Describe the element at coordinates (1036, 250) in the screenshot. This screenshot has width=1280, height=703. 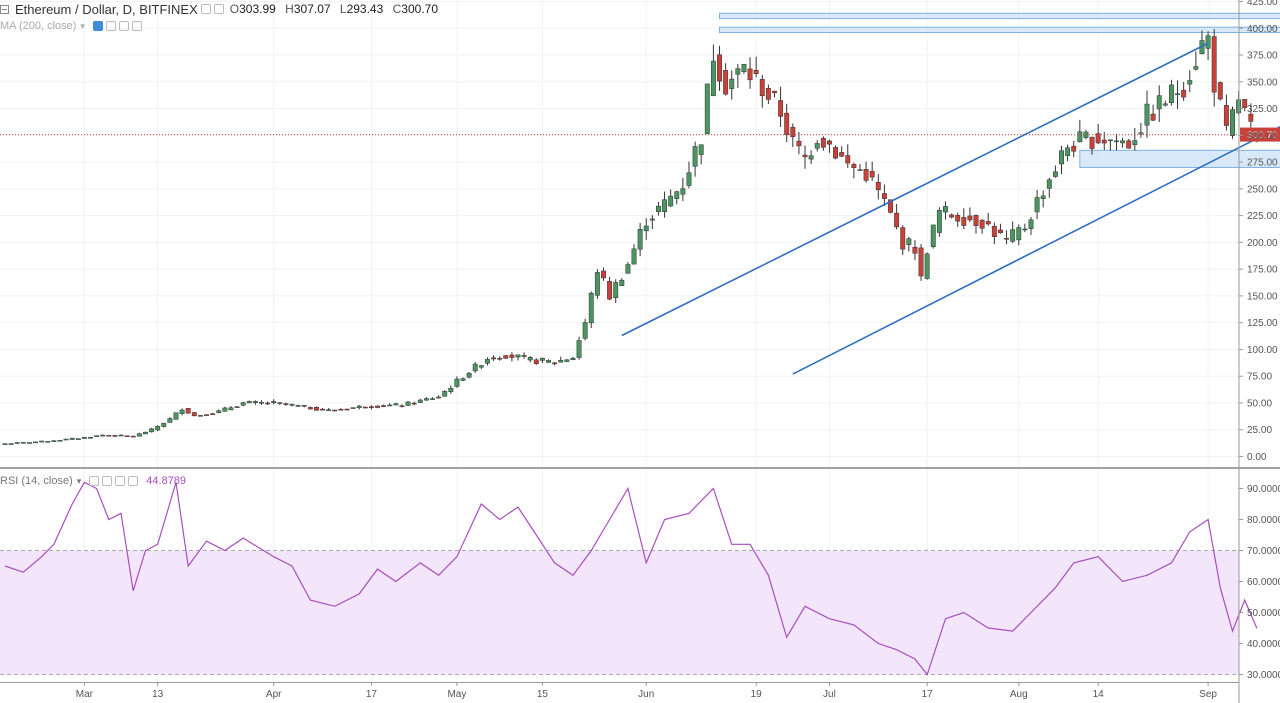
I see `channel-lower` at that location.